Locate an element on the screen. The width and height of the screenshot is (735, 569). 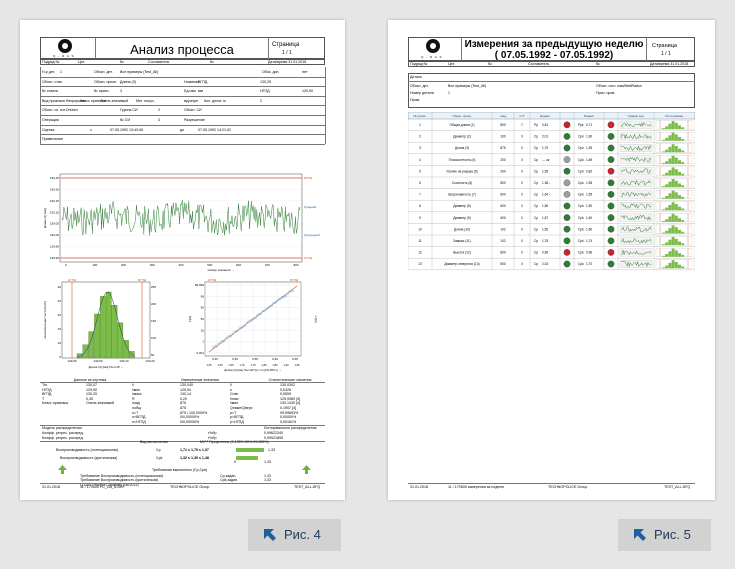
row-n-count: 600 is located at coordinates (503, 195).